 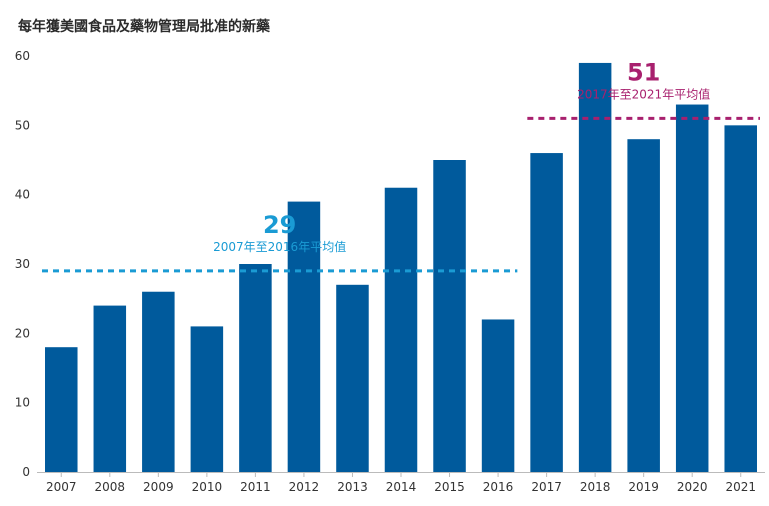 I want to click on x-tick-label: 2011, so click(x=255, y=487).